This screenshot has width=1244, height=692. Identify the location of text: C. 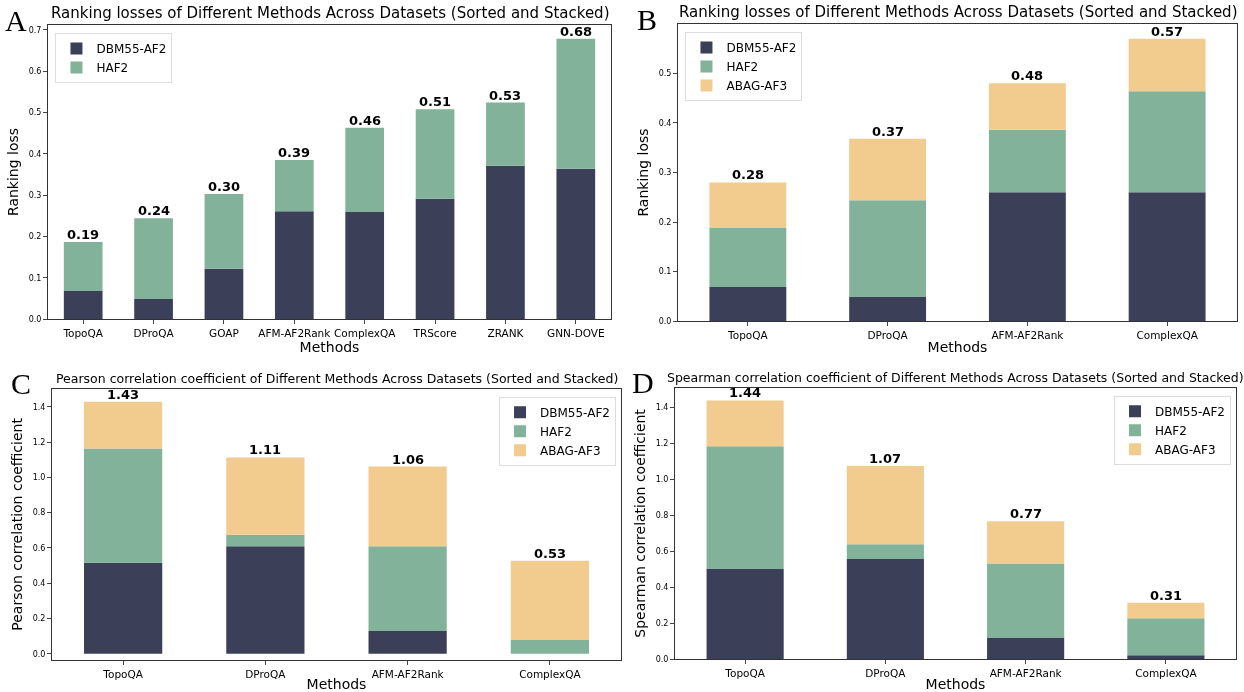
(21, 383).